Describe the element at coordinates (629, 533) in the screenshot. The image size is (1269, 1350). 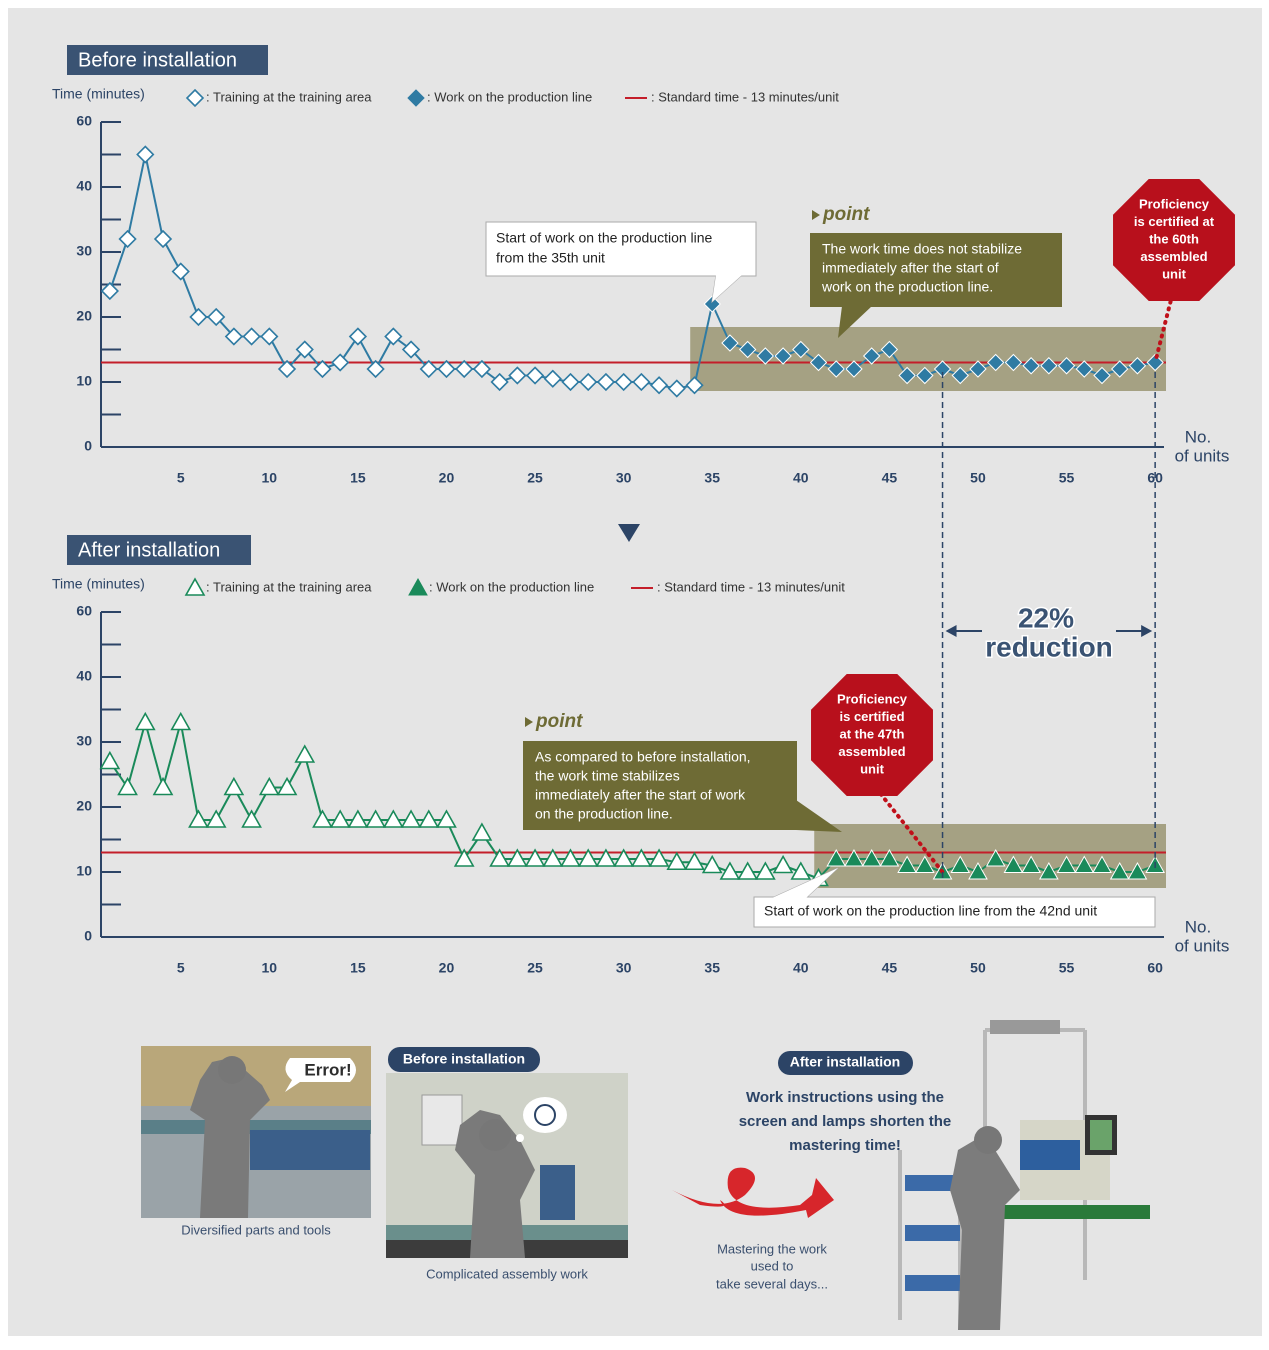
I see `section-arrow` at that location.